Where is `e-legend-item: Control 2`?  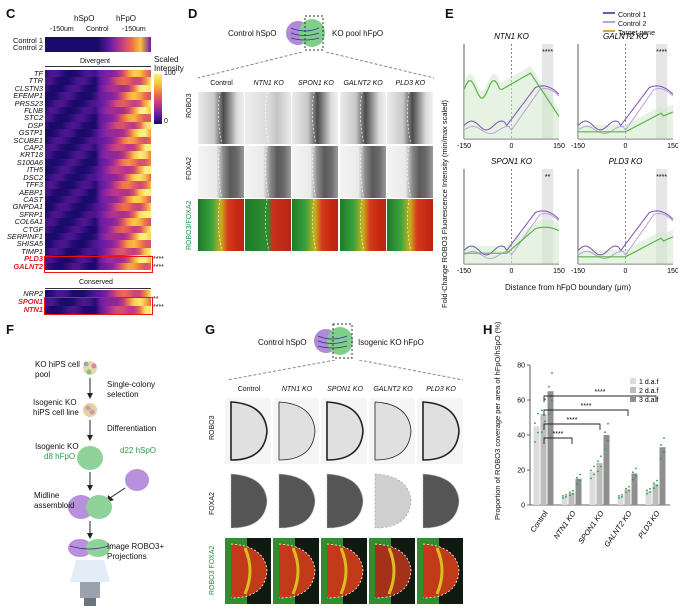
e-legend-item: Control 2 is located at coordinates (624, 22).